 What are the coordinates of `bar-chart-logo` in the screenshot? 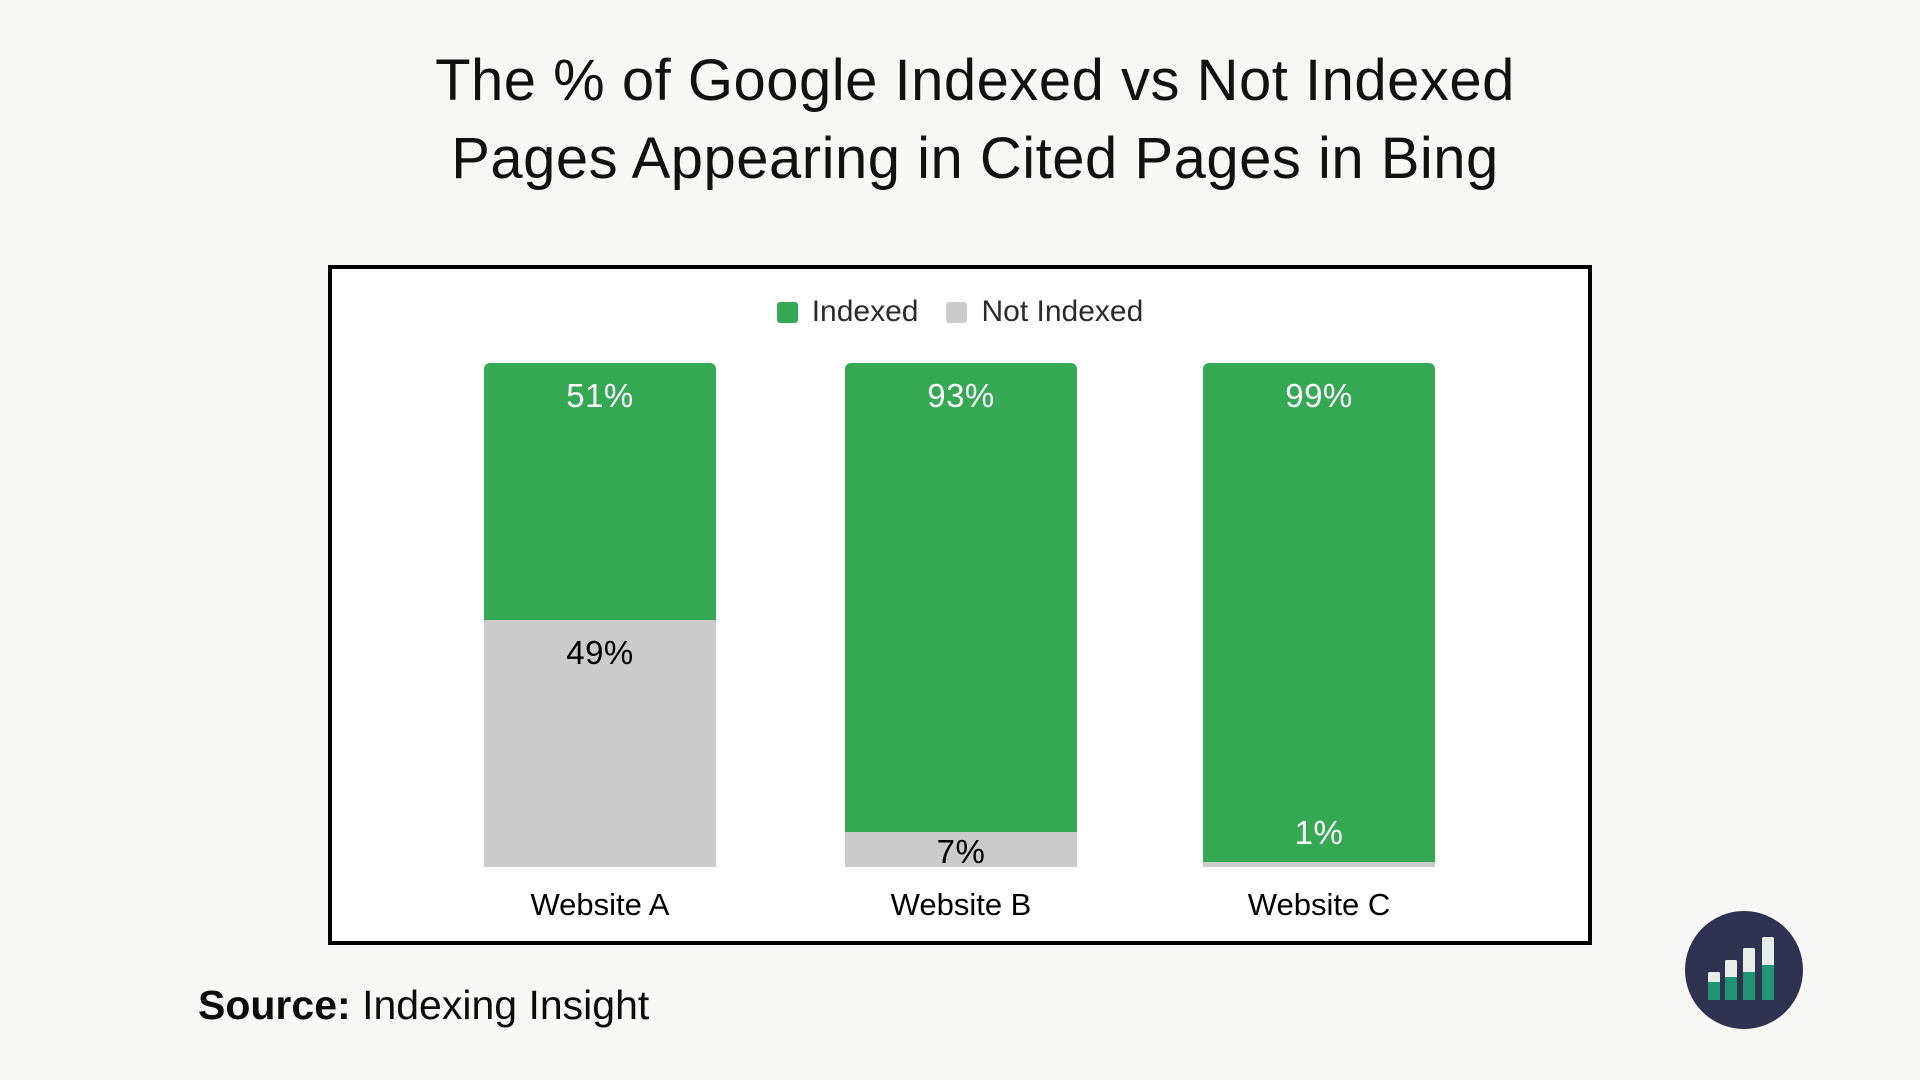 It's located at (1744, 970).